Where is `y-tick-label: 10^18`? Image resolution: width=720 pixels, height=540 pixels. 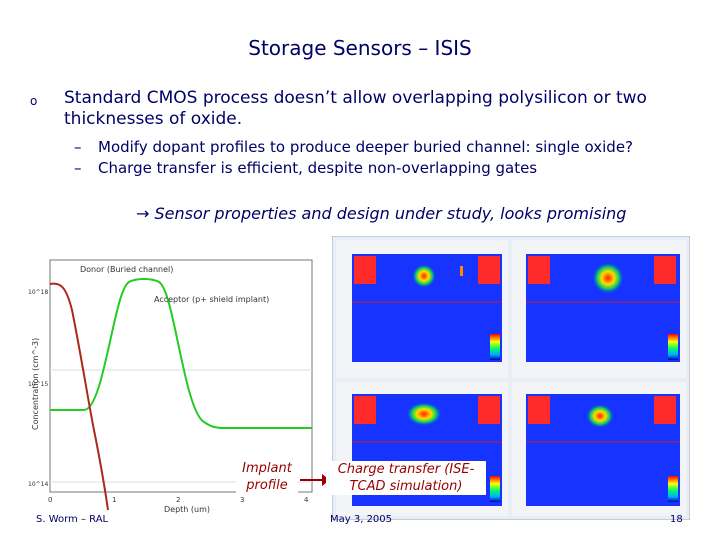 y-tick-label: 10^18 is located at coordinates (38, 292).